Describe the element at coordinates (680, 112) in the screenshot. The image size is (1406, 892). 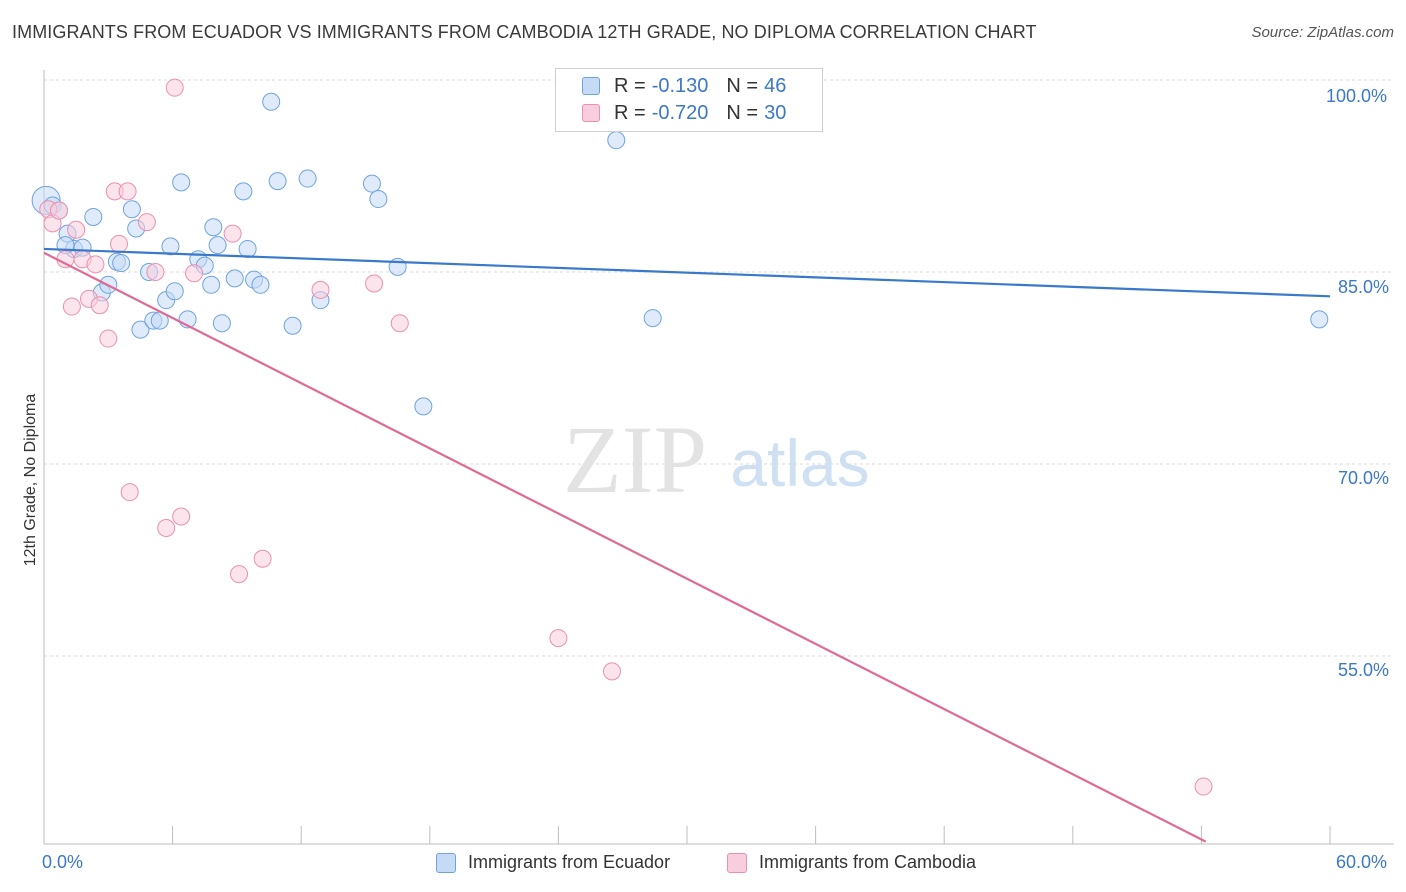
I see `legend-r-value-cambodia: -0.720` at that location.